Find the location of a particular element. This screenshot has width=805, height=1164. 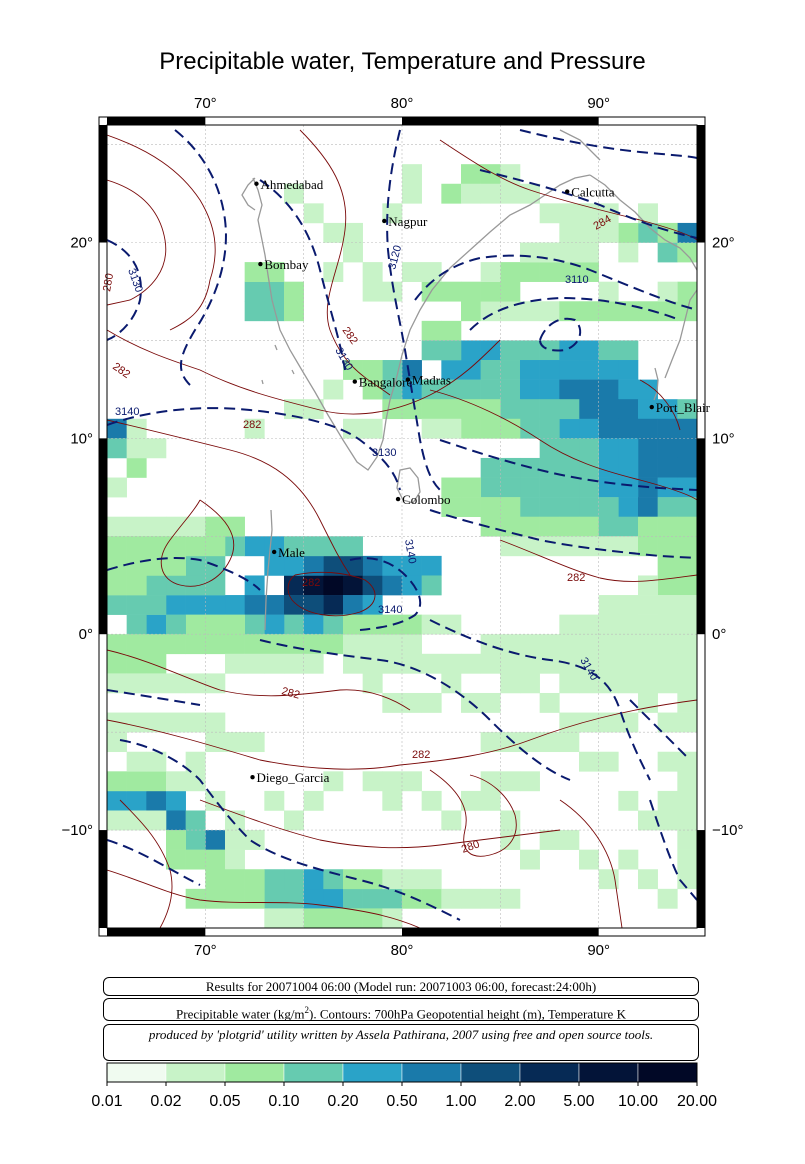

frame-bar-top is located at coordinates (500, 121).